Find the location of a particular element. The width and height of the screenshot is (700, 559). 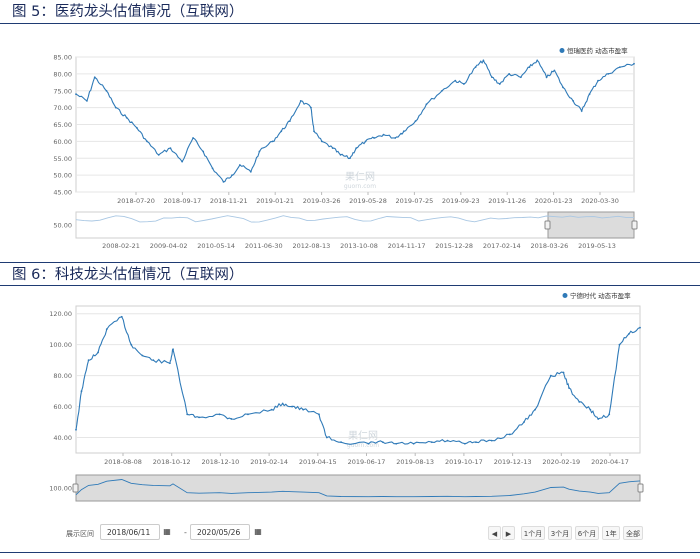

start-date-input: 2018/06/11 is located at coordinates (130, 532).